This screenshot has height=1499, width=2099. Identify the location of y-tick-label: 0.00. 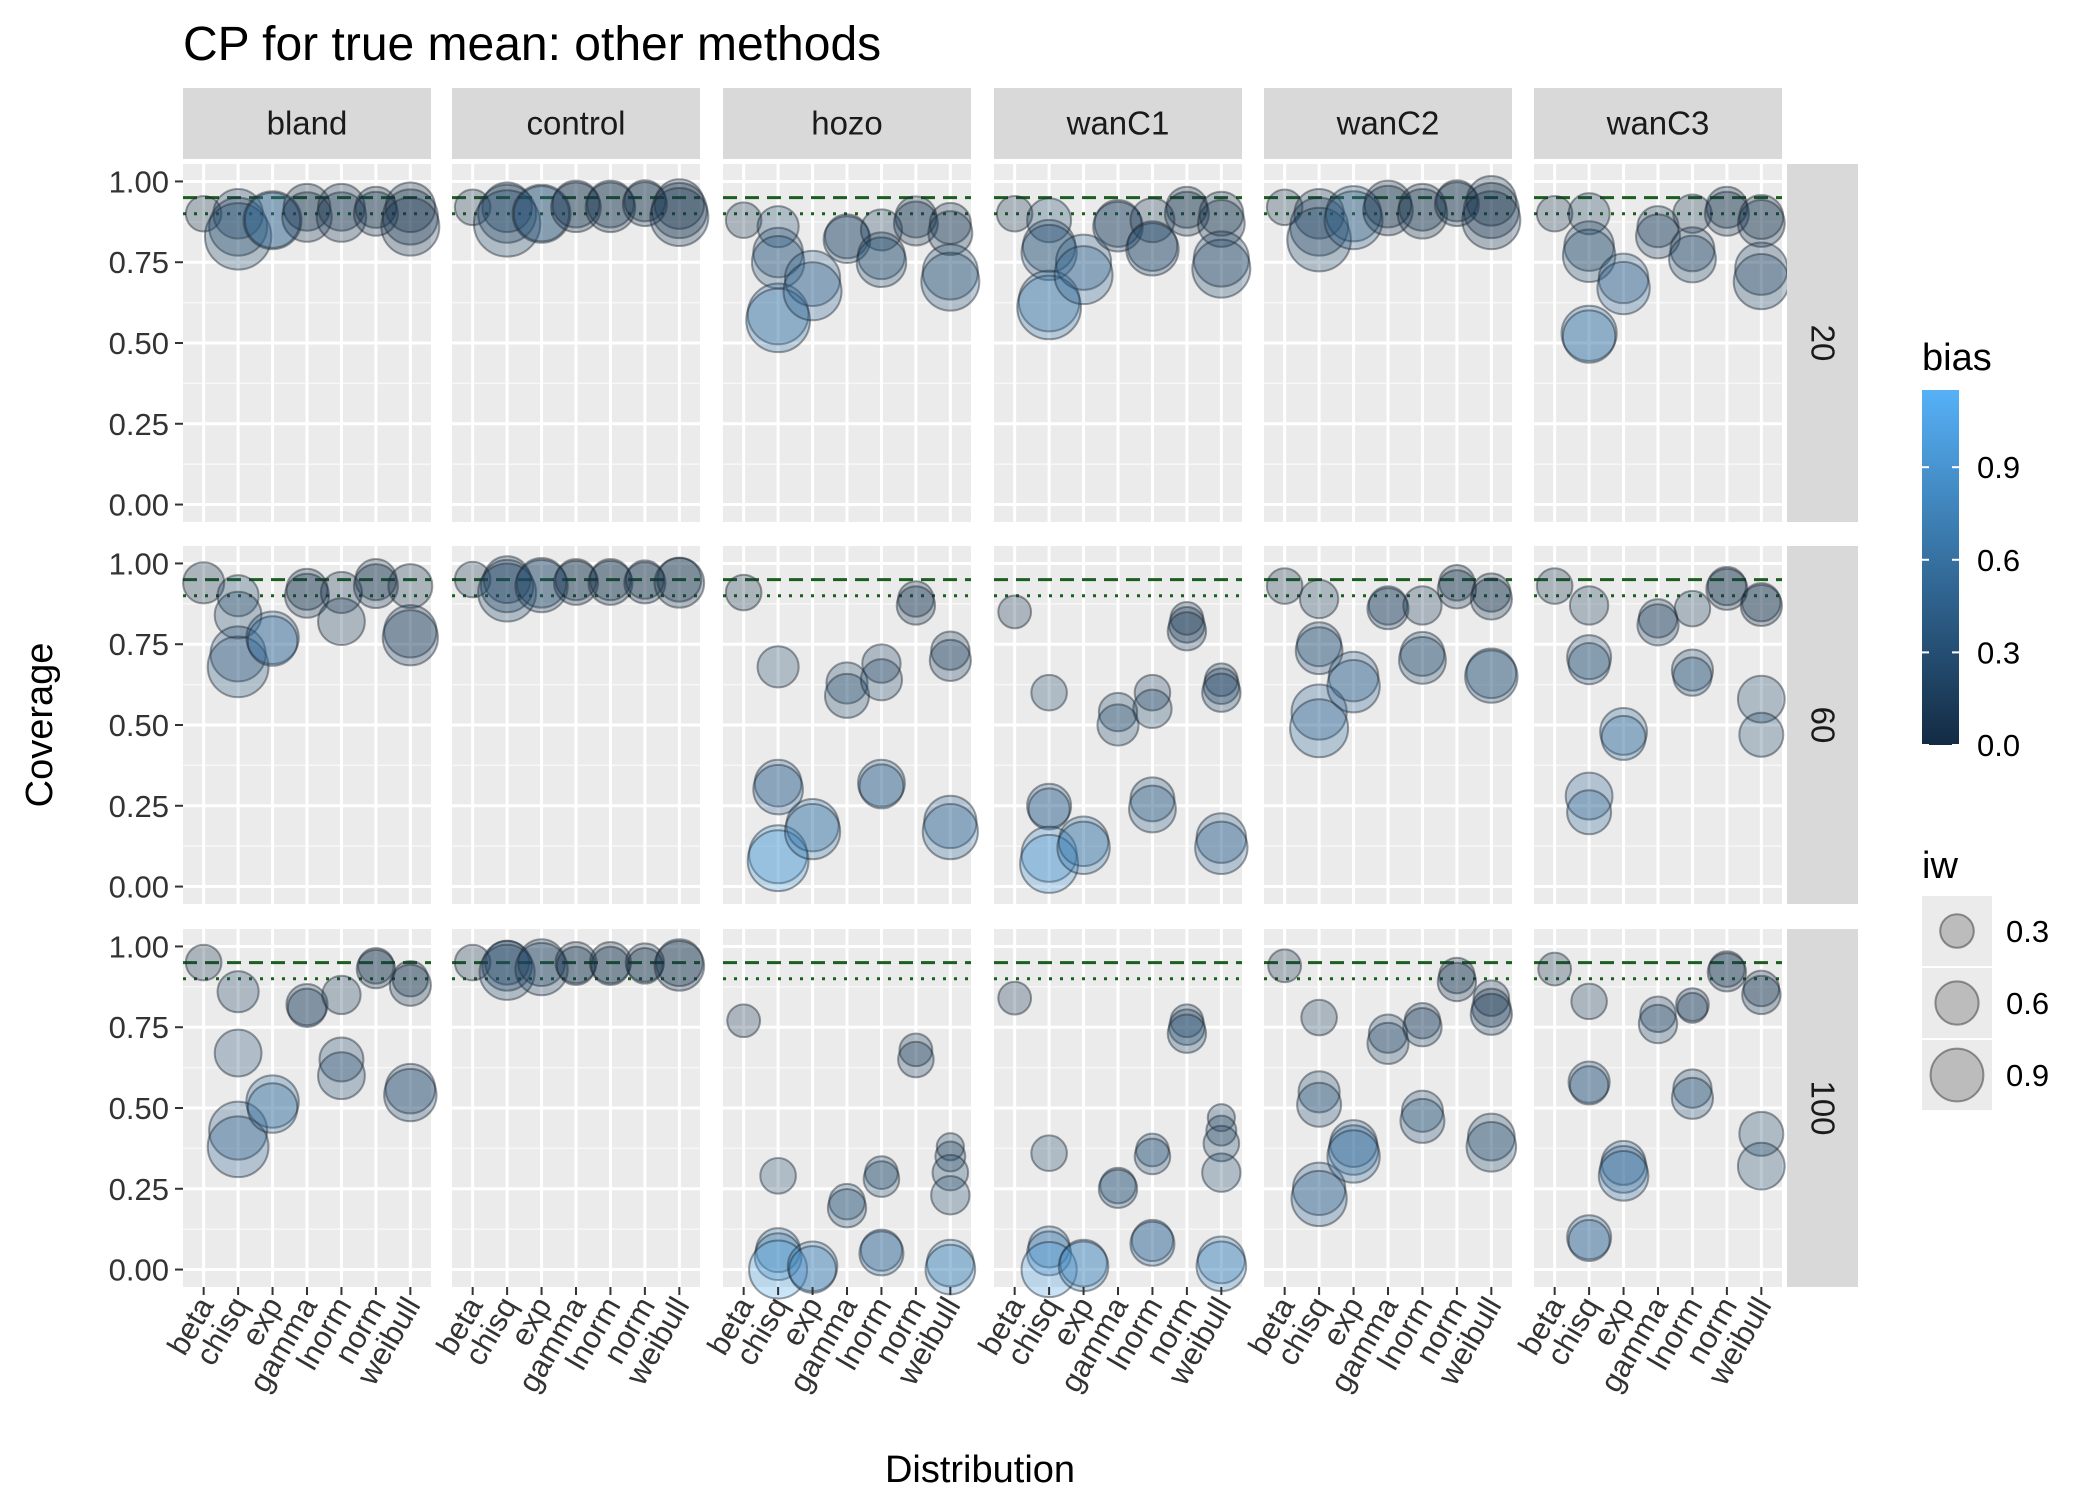
(139, 887).